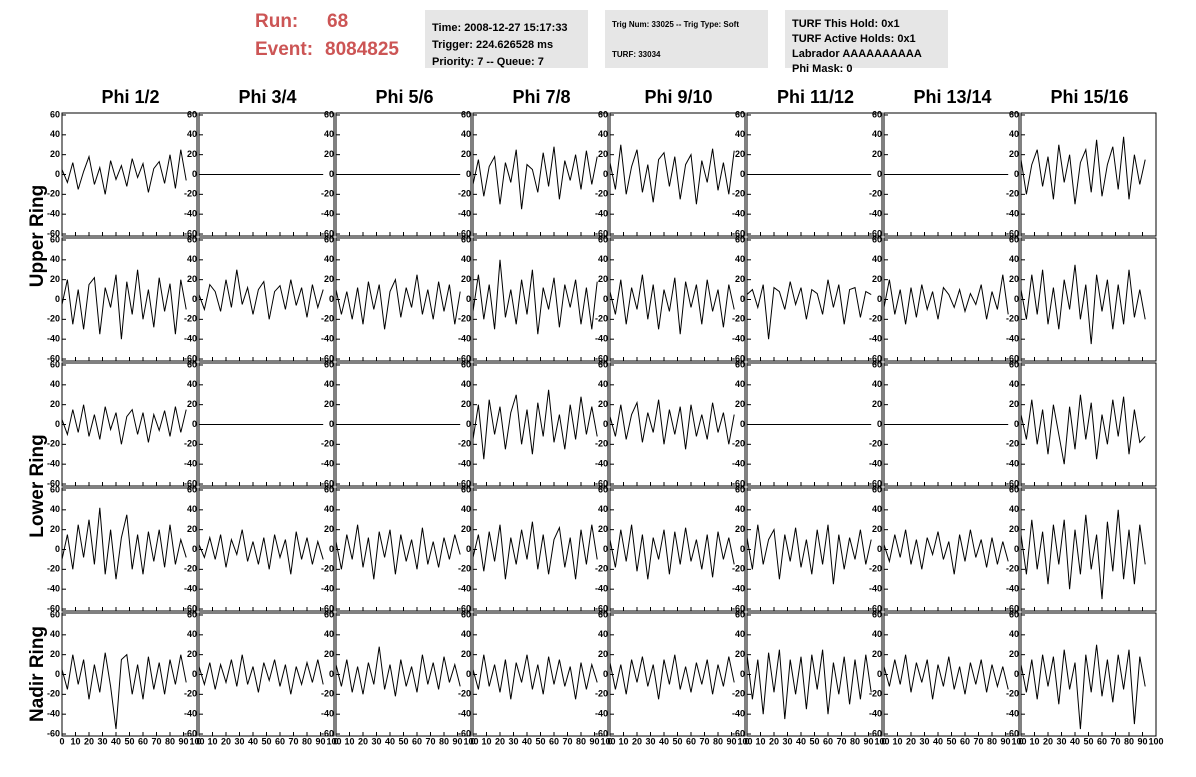 The width and height of the screenshot is (1196, 777). What do you see at coordinates (822, 69) in the screenshot?
I see `info-text: Phi Mask: 0` at bounding box center [822, 69].